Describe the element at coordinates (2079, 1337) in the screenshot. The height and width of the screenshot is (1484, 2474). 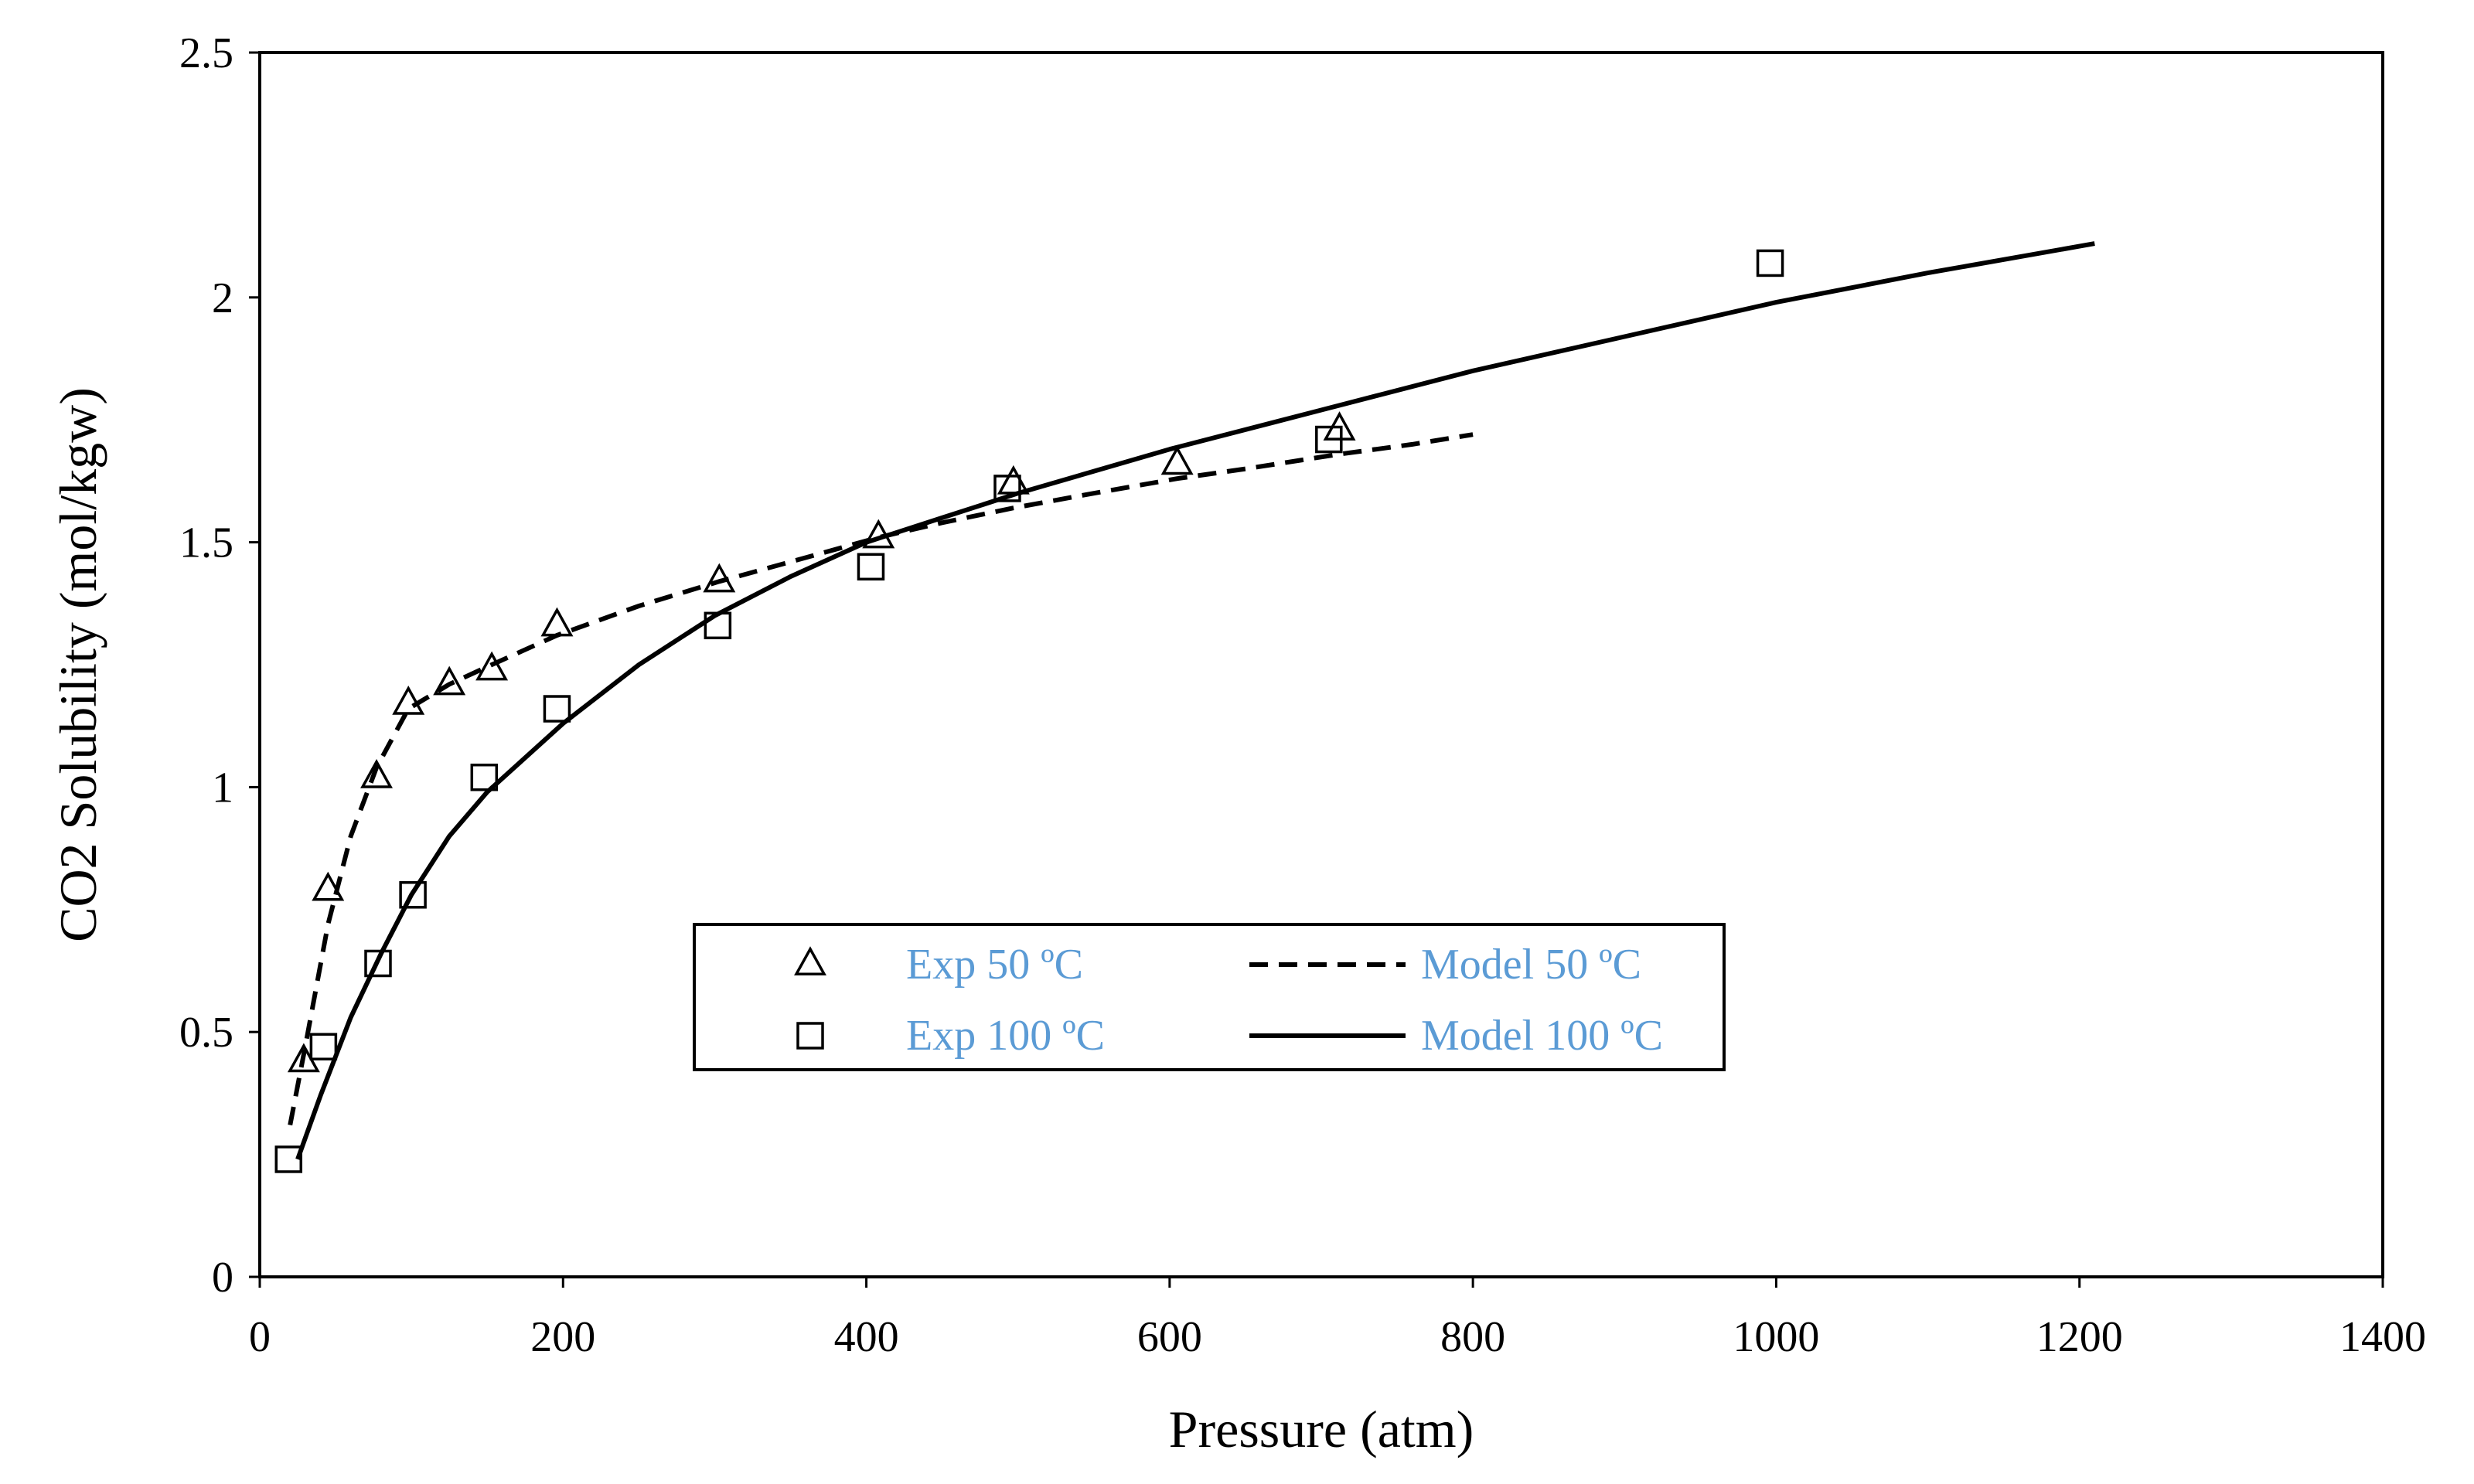
I see `x-tick-label: 1200` at that location.